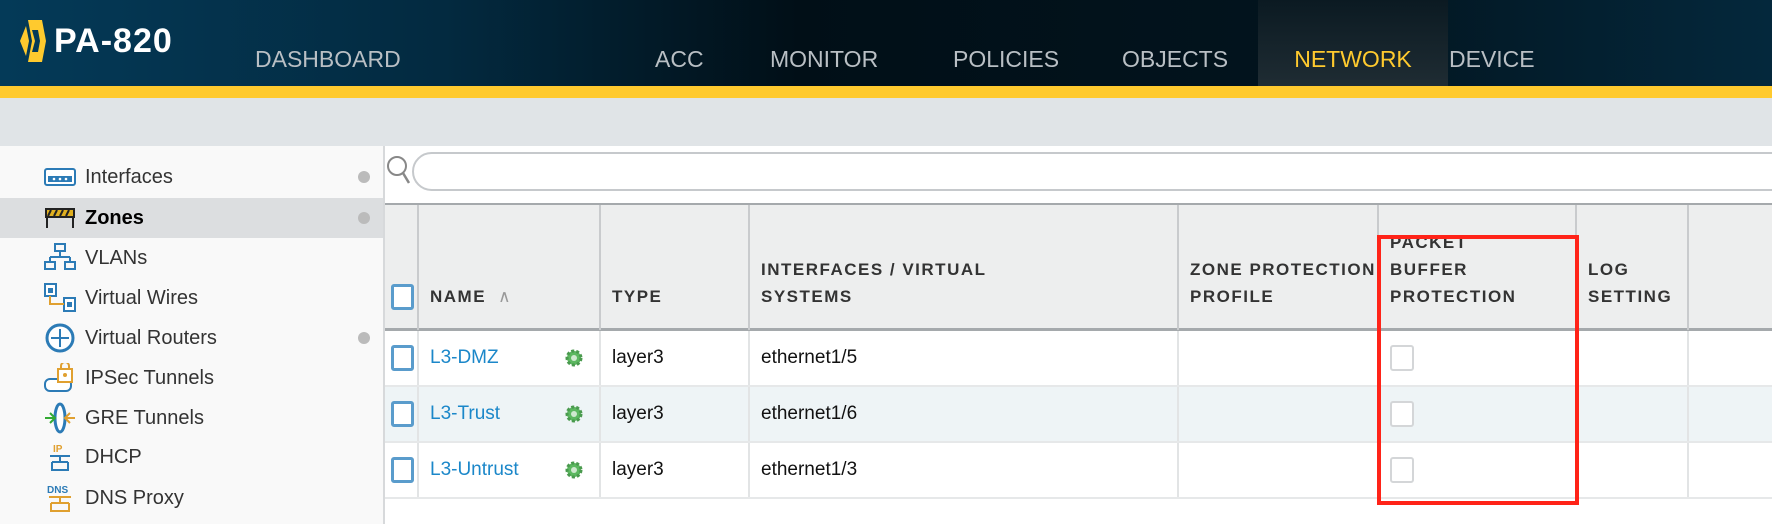 This screenshot has height=524, width=1772. What do you see at coordinates (116, 257) in the screenshot?
I see `sidebar-item-label: VLANs` at bounding box center [116, 257].